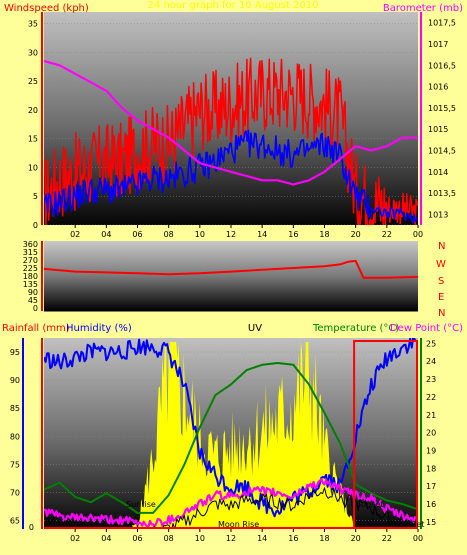 The width and height of the screenshot is (467, 555). Describe the element at coordinates (233, 5) in the screenshot. I see `wind-title: 24 hour graph for 10 August 2010` at that location.